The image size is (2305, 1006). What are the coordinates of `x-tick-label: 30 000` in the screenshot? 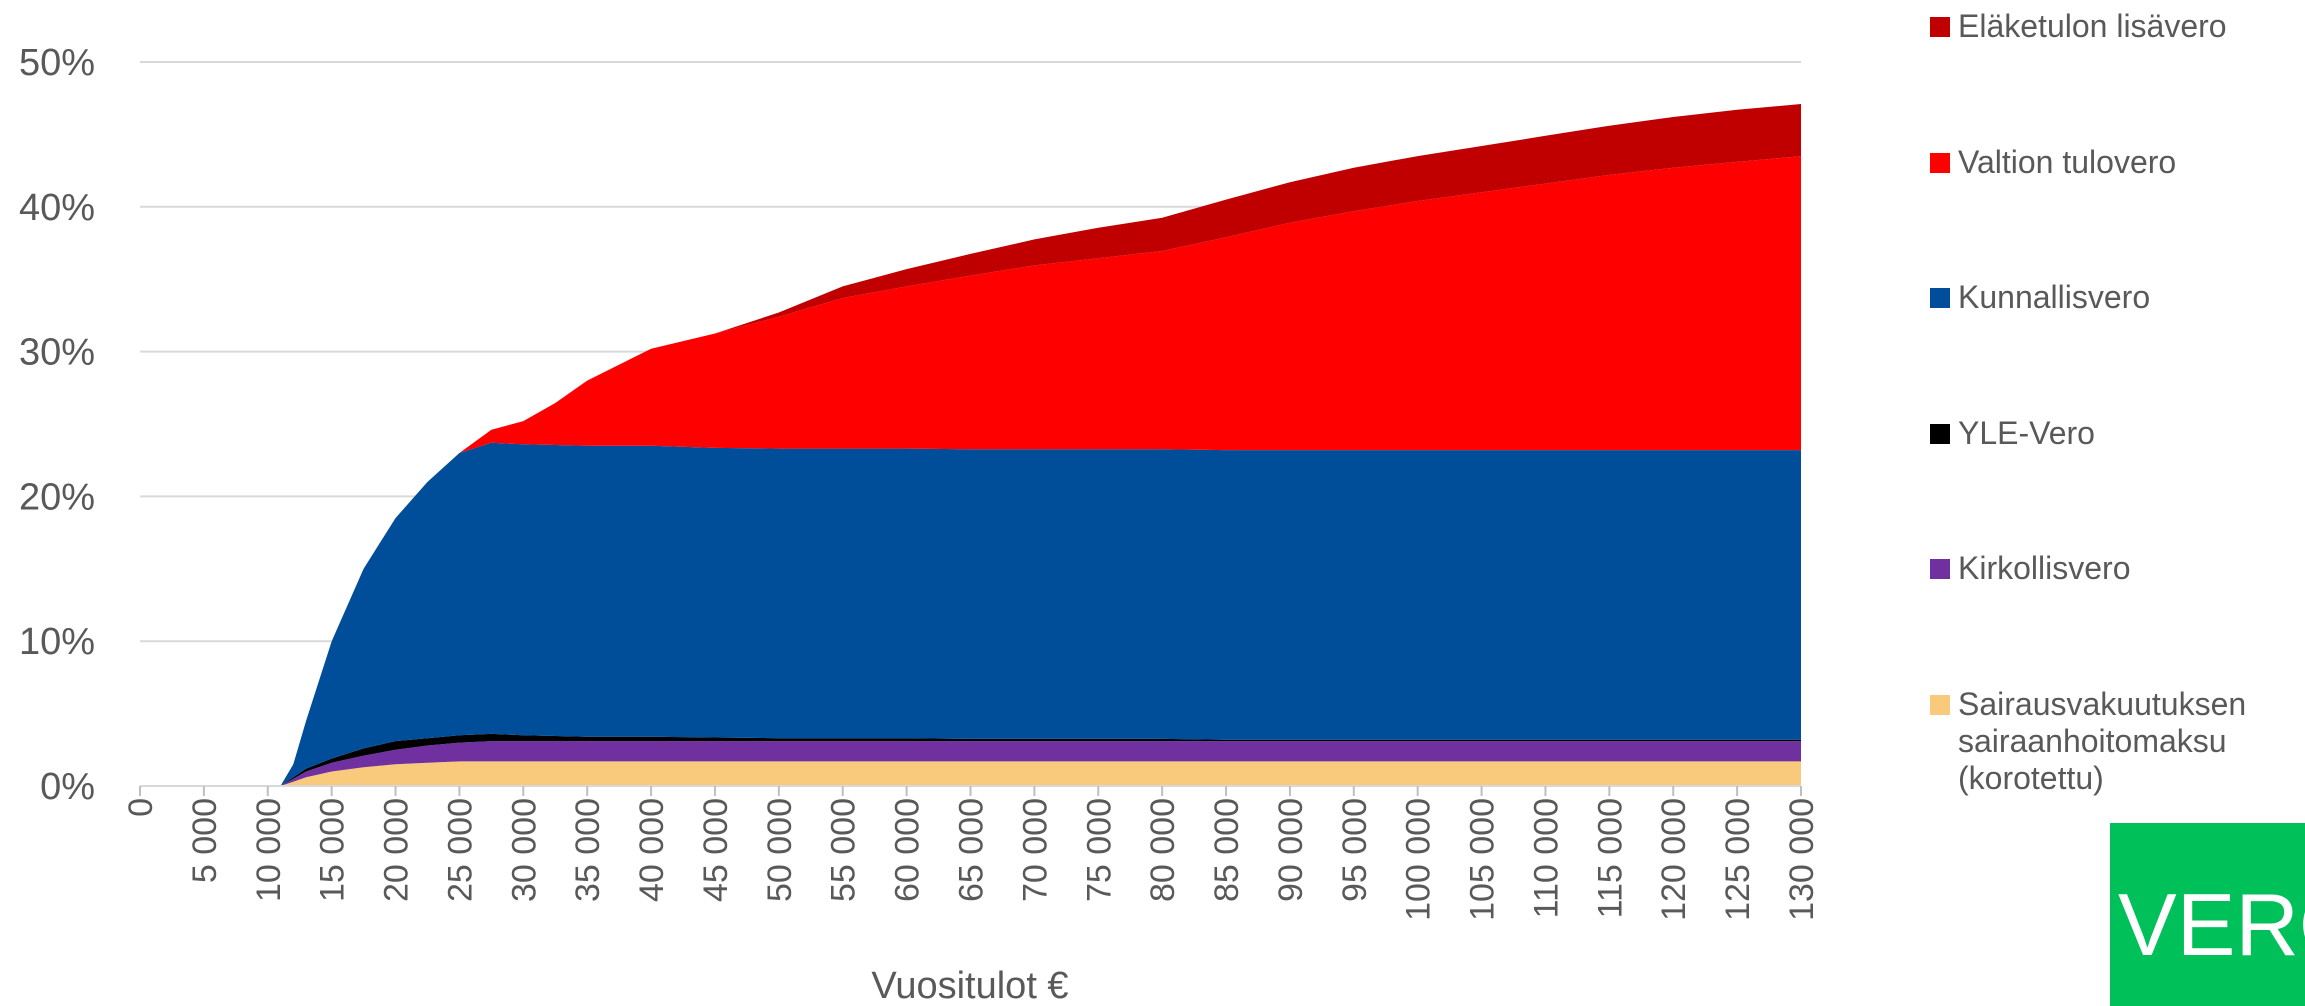 It's located at (524, 850).